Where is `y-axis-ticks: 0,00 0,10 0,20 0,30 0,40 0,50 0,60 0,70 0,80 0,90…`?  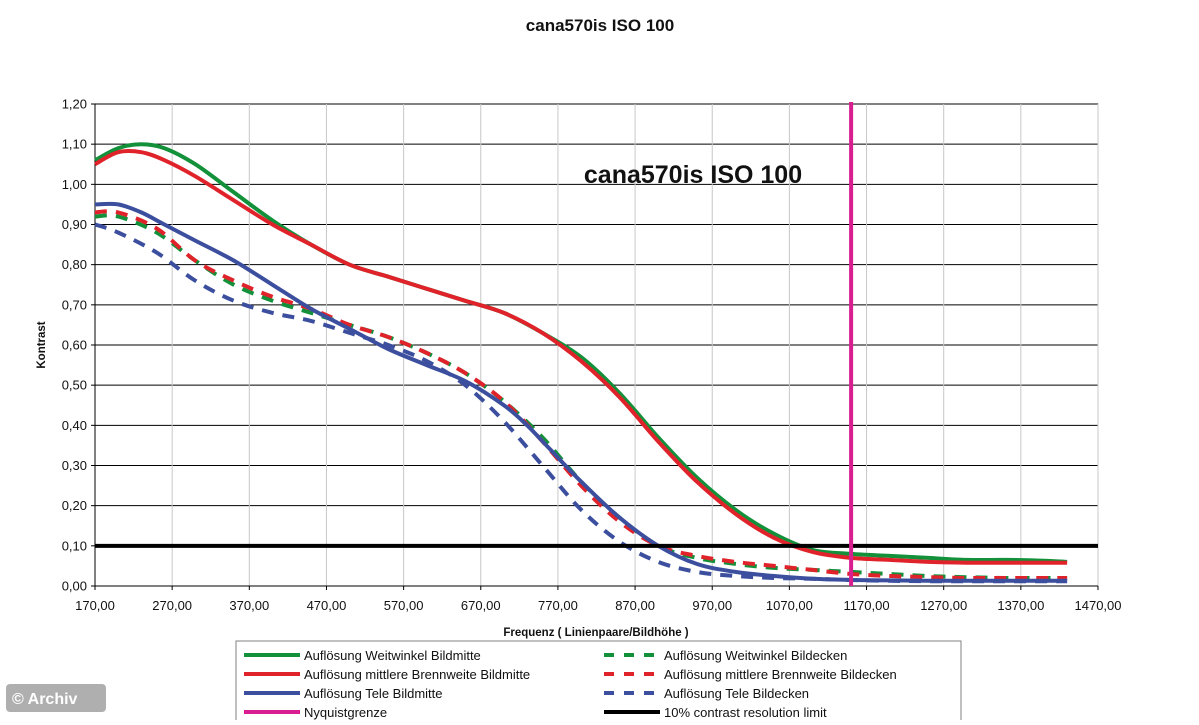
y-axis-ticks: 0,00 0,10 0,20 0,30 0,40 0,50 0,60 0,70 0,80 0,90… is located at coordinates (78, 345).